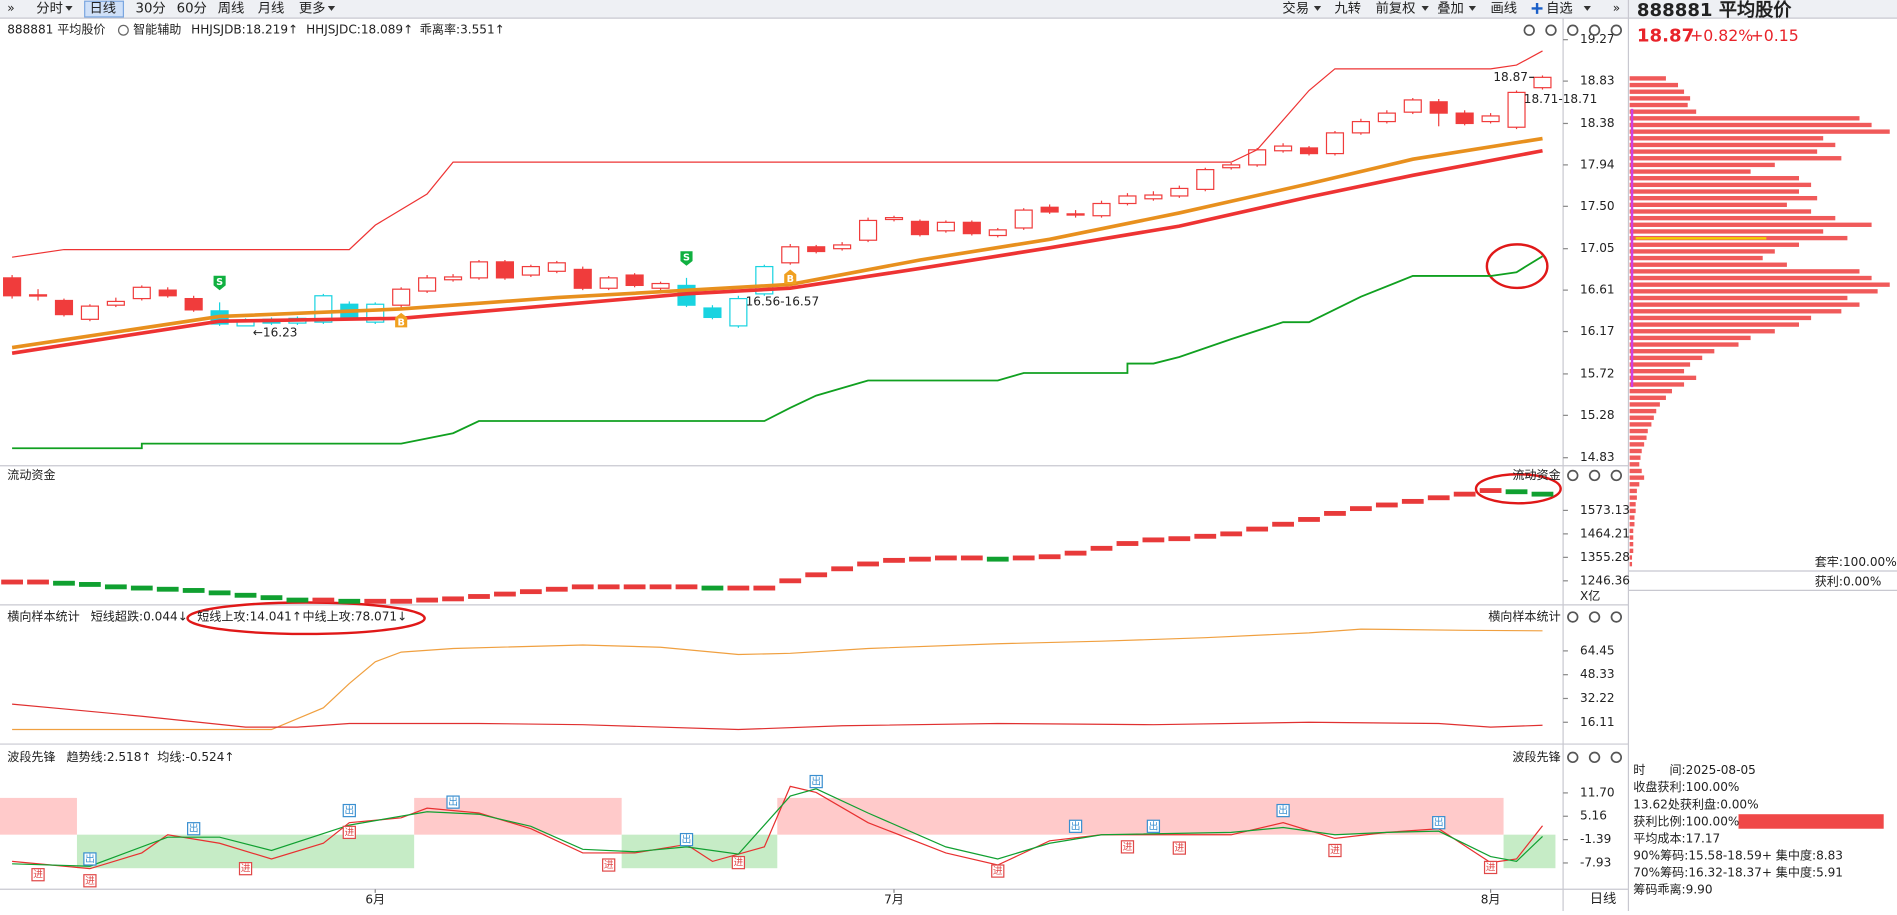 The height and width of the screenshot is (915, 1897). What do you see at coordinates (49, 8) in the screenshot?
I see `period-tab: 分时` at bounding box center [49, 8].